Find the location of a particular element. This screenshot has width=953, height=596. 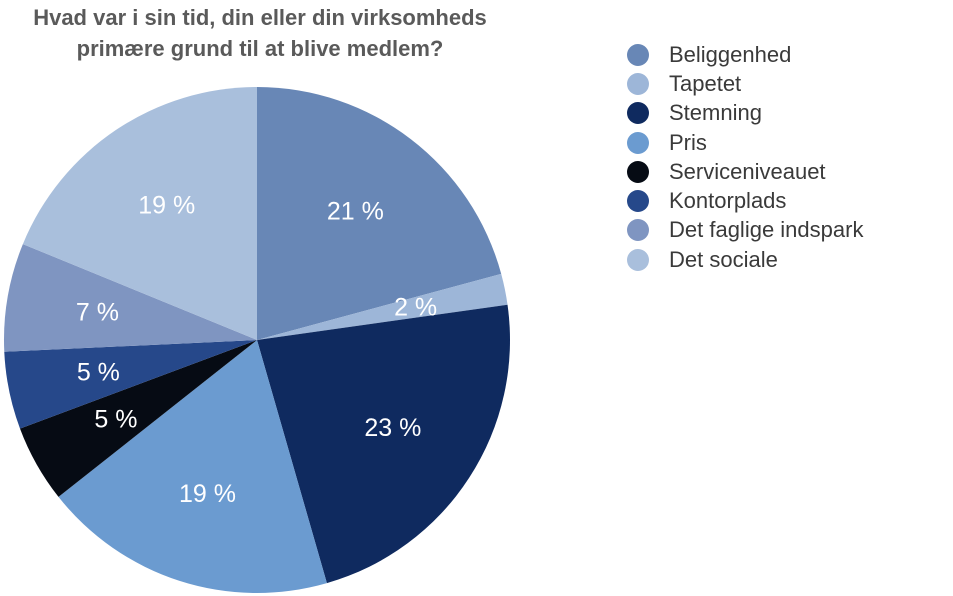

legend-item: Stemning is located at coordinates (745, 113).